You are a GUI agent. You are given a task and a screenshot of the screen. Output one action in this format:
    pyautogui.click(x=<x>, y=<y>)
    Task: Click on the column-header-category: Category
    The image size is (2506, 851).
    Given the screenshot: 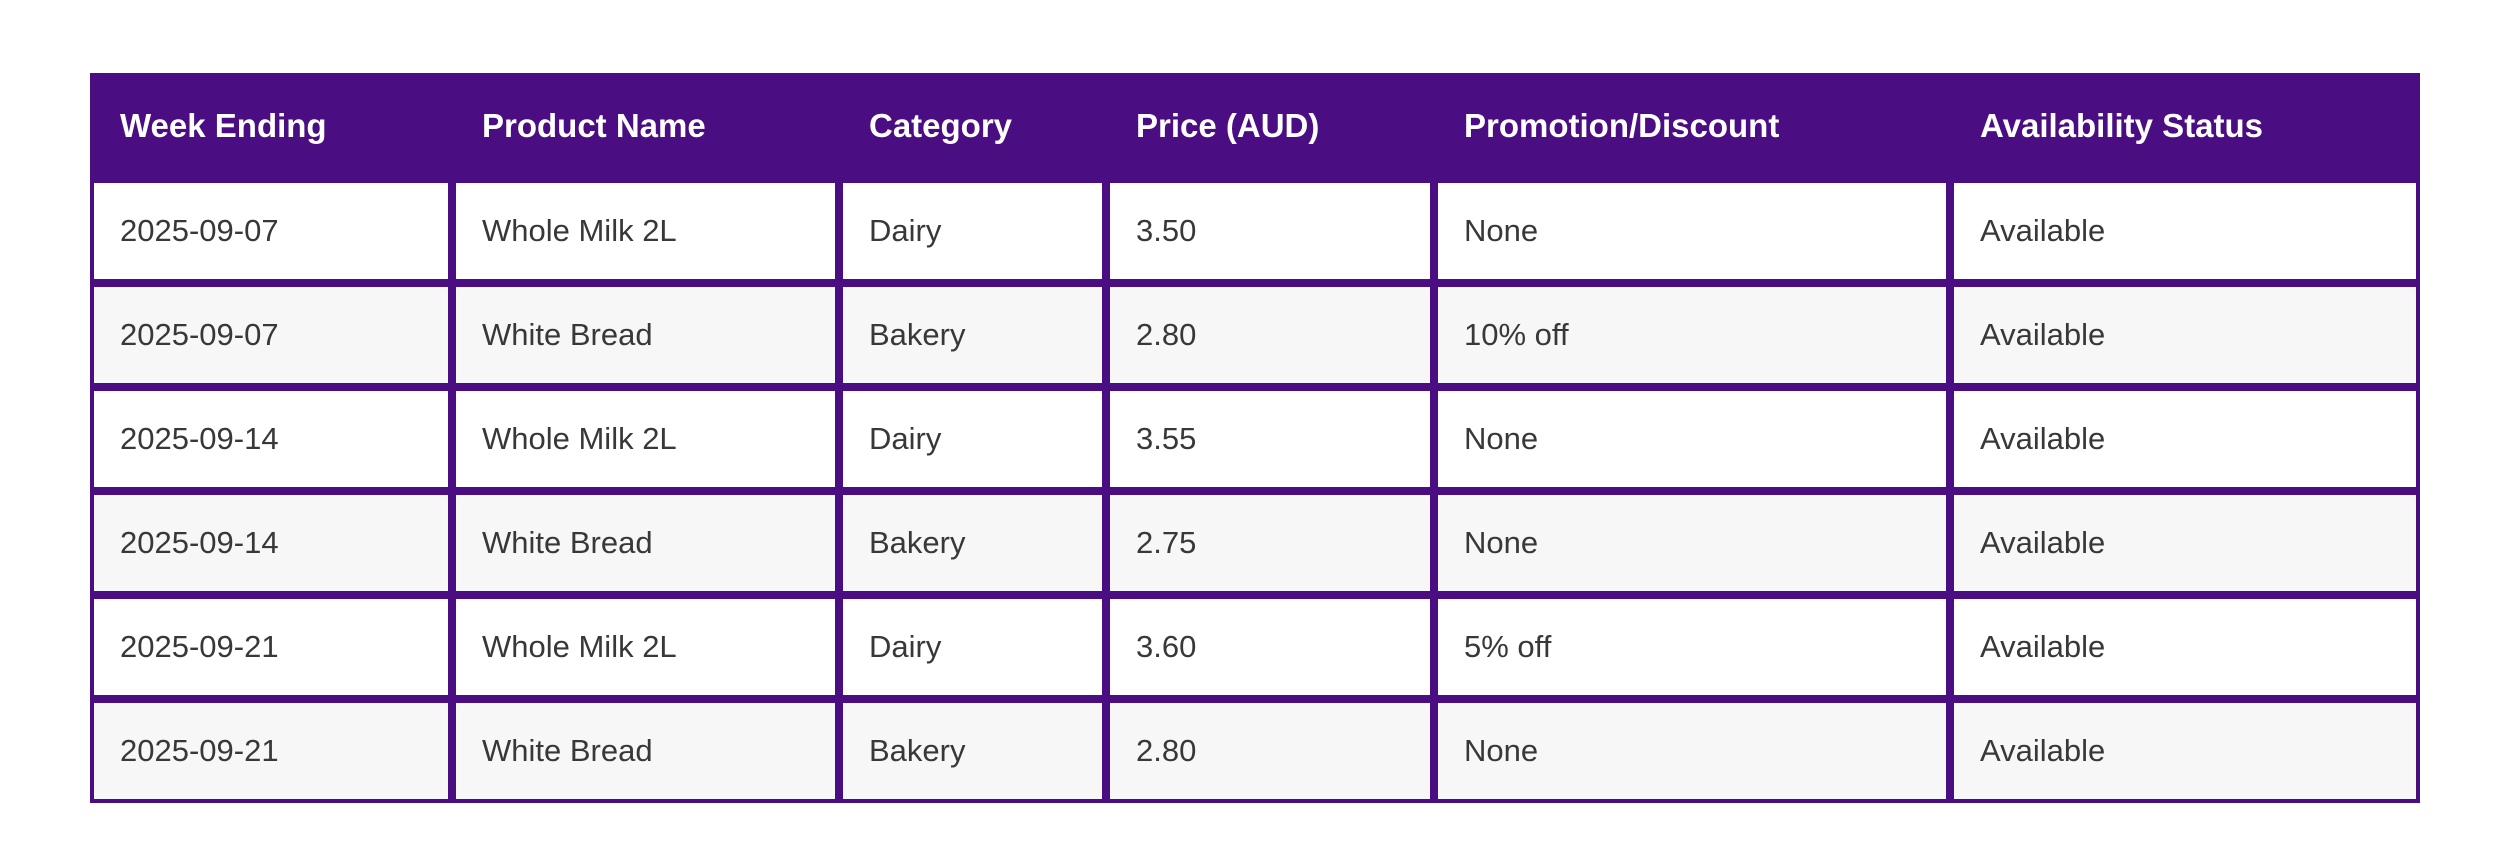 What is the action you would take?
    pyautogui.click(x=972, y=126)
    